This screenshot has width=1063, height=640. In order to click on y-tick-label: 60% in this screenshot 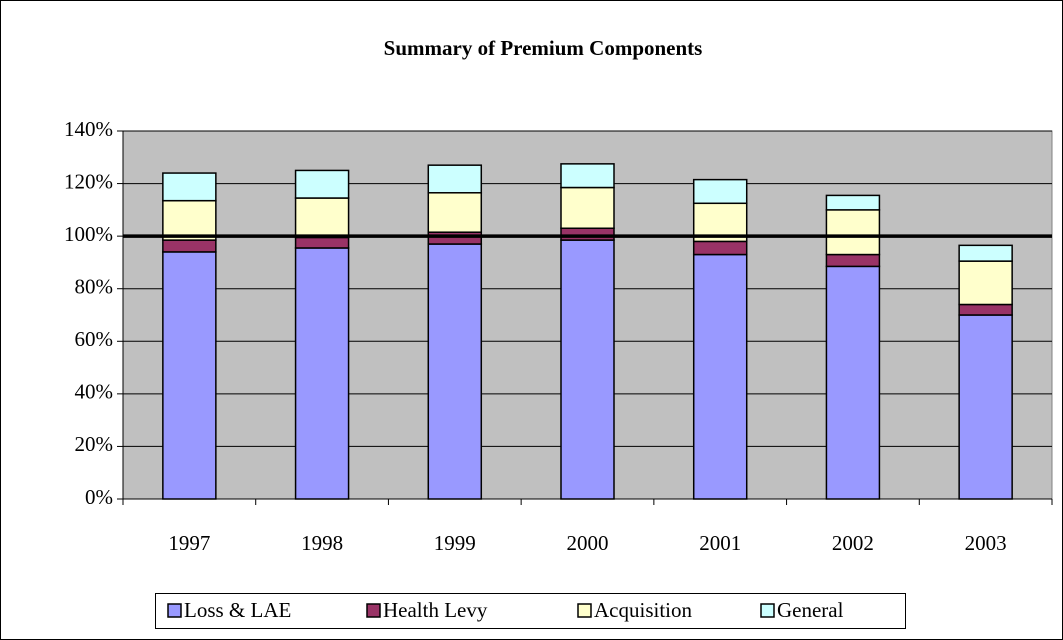, I will do `click(94, 339)`.